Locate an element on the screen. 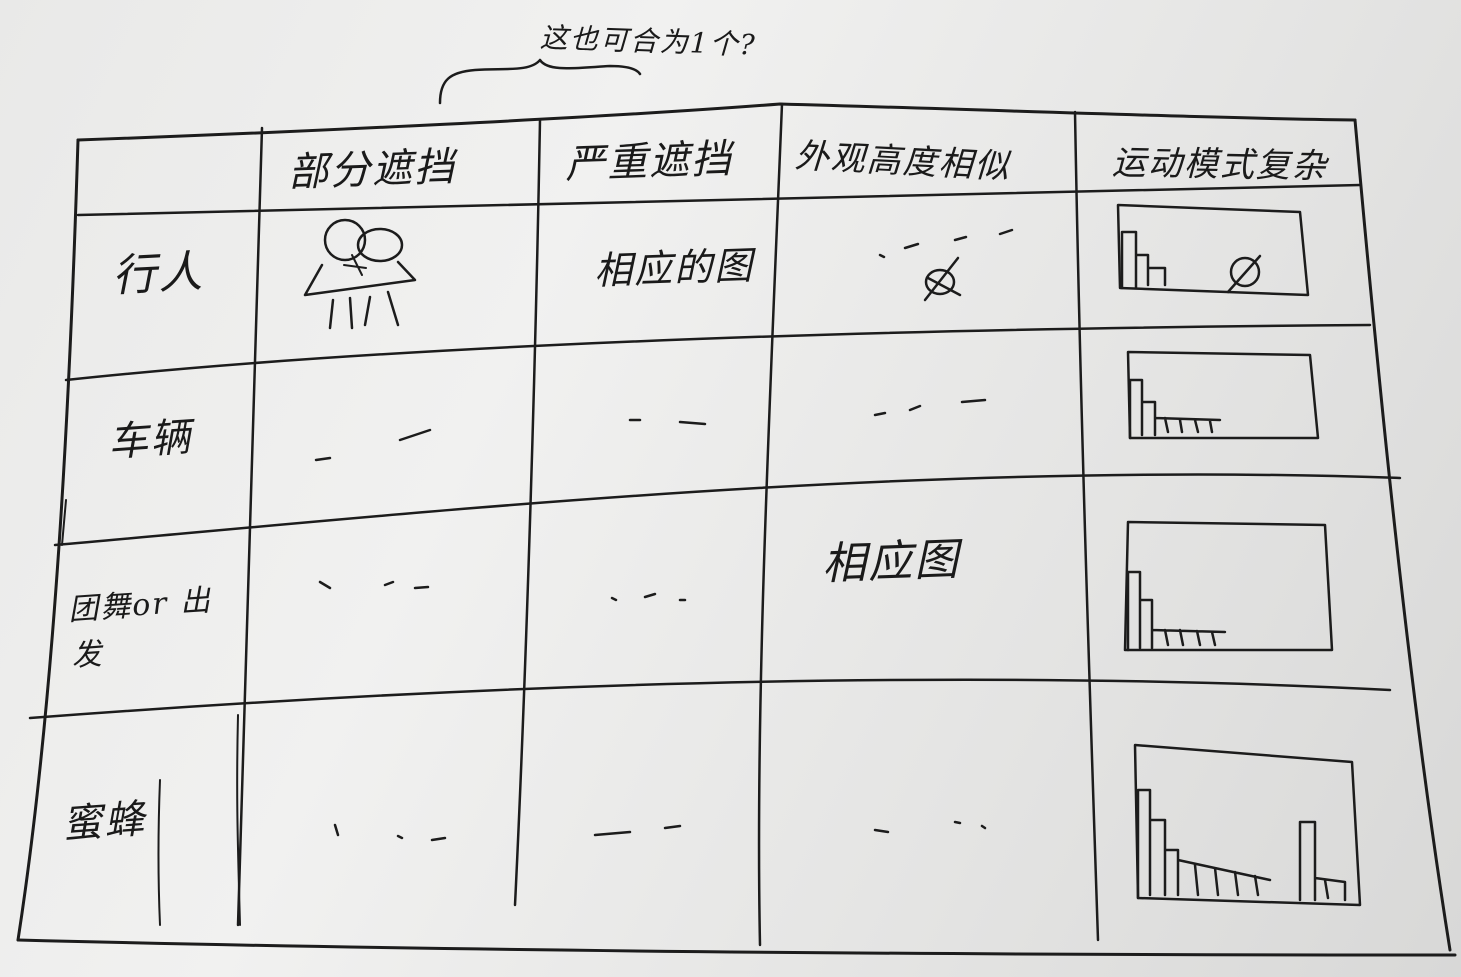 The height and width of the screenshot is (977, 1461). header-divider-line is located at coordinates (719, 200).